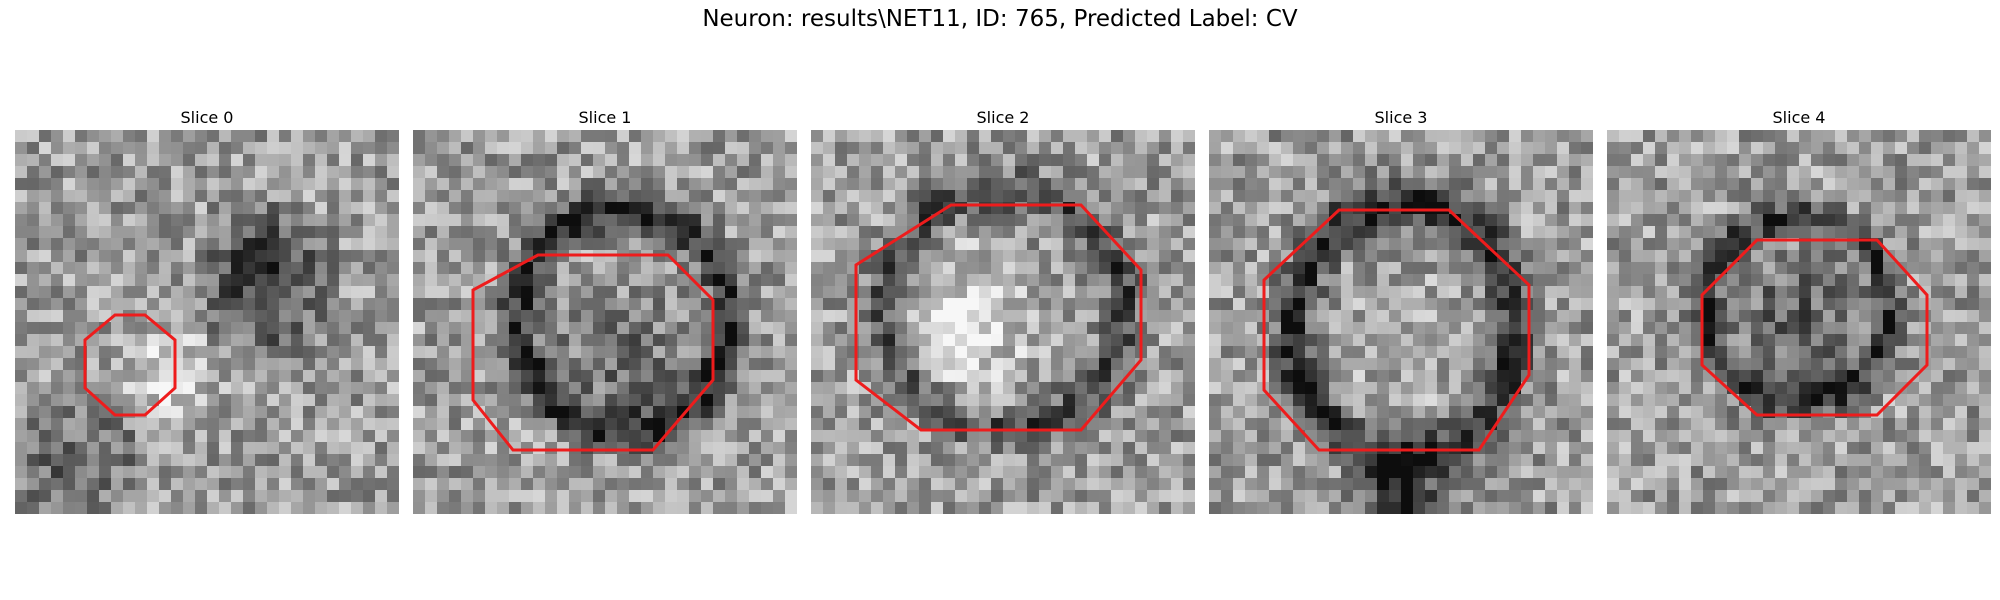  I want to click on slice-title: Slice 1, so click(605, 117).